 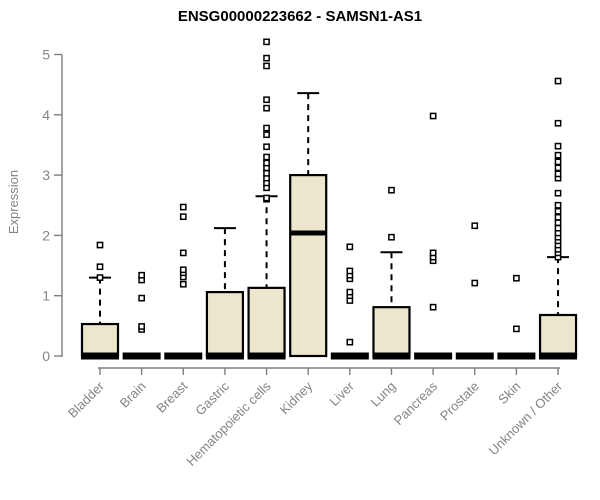 What do you see at coordinates (474, 291) in the screenshot?
I see `boxplot-prostate` at bounding box center [474, 291].